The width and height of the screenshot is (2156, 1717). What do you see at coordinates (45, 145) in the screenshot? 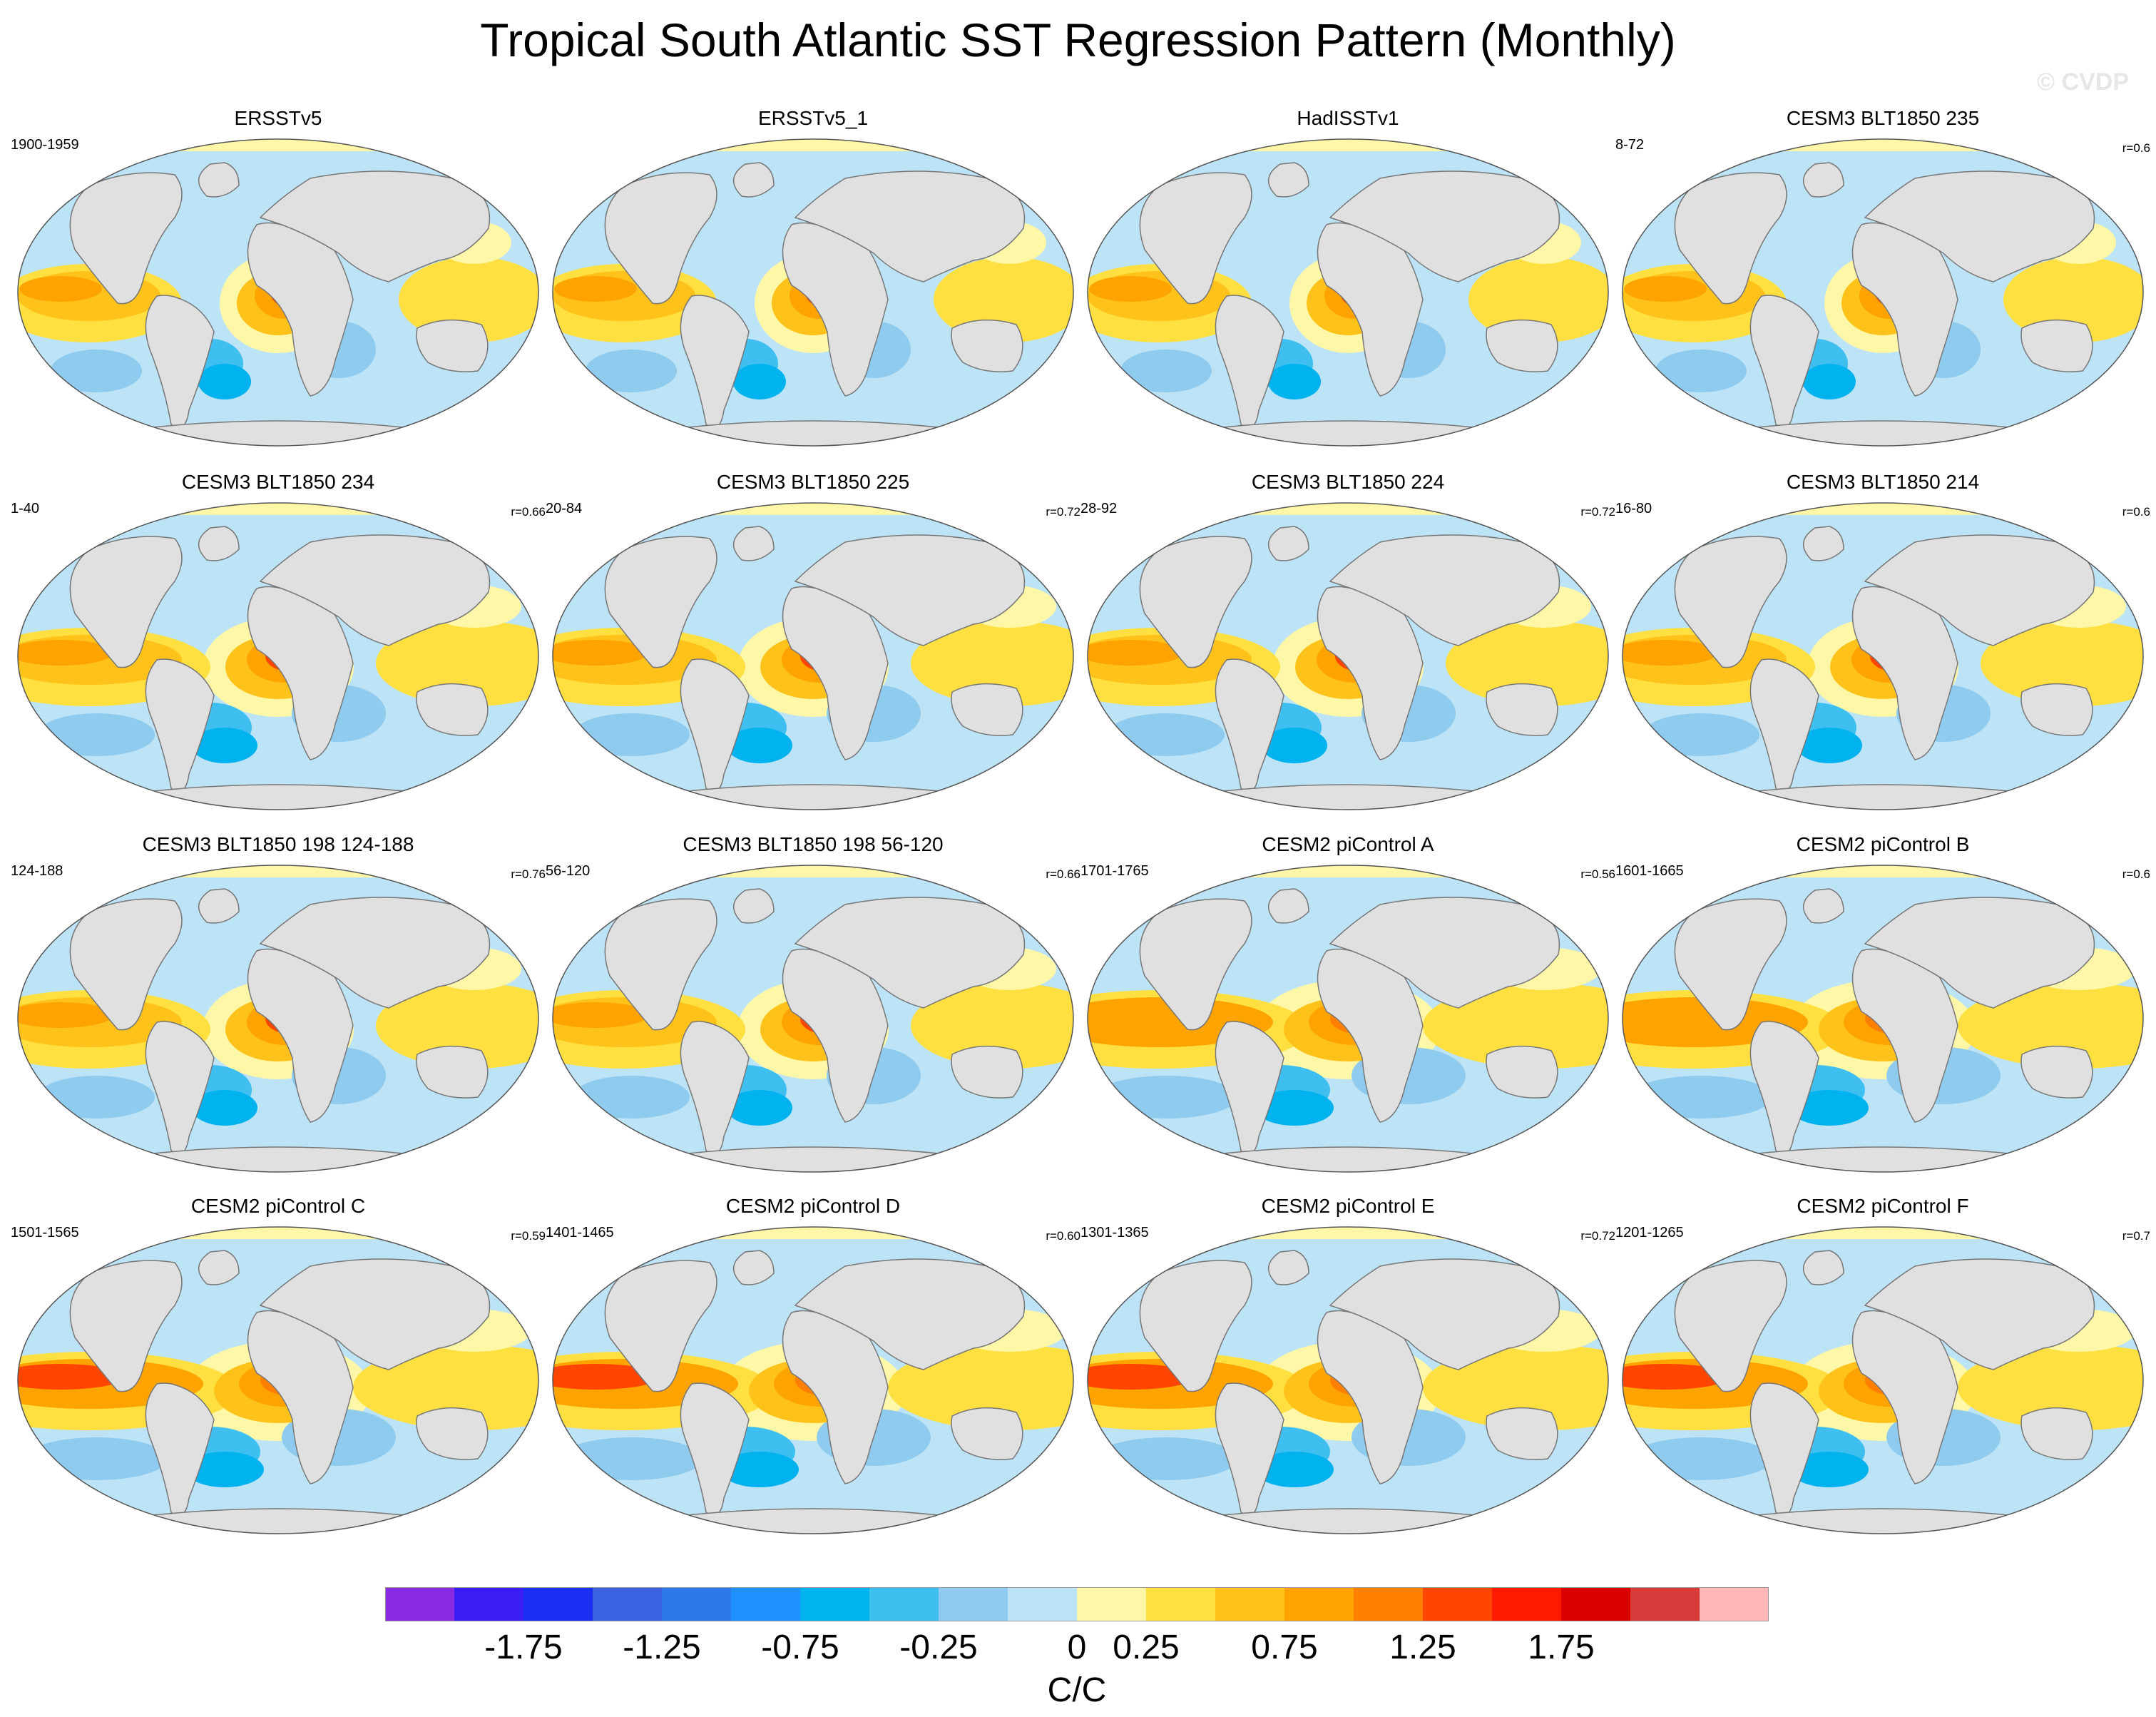
I see `panel-period: 1900-1959` at bounding box center [45, 145].